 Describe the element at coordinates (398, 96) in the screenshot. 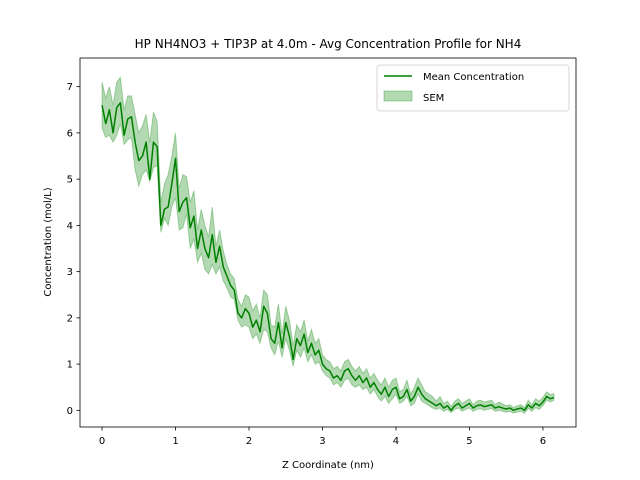

I see `legend-sem-swatch` at that location.